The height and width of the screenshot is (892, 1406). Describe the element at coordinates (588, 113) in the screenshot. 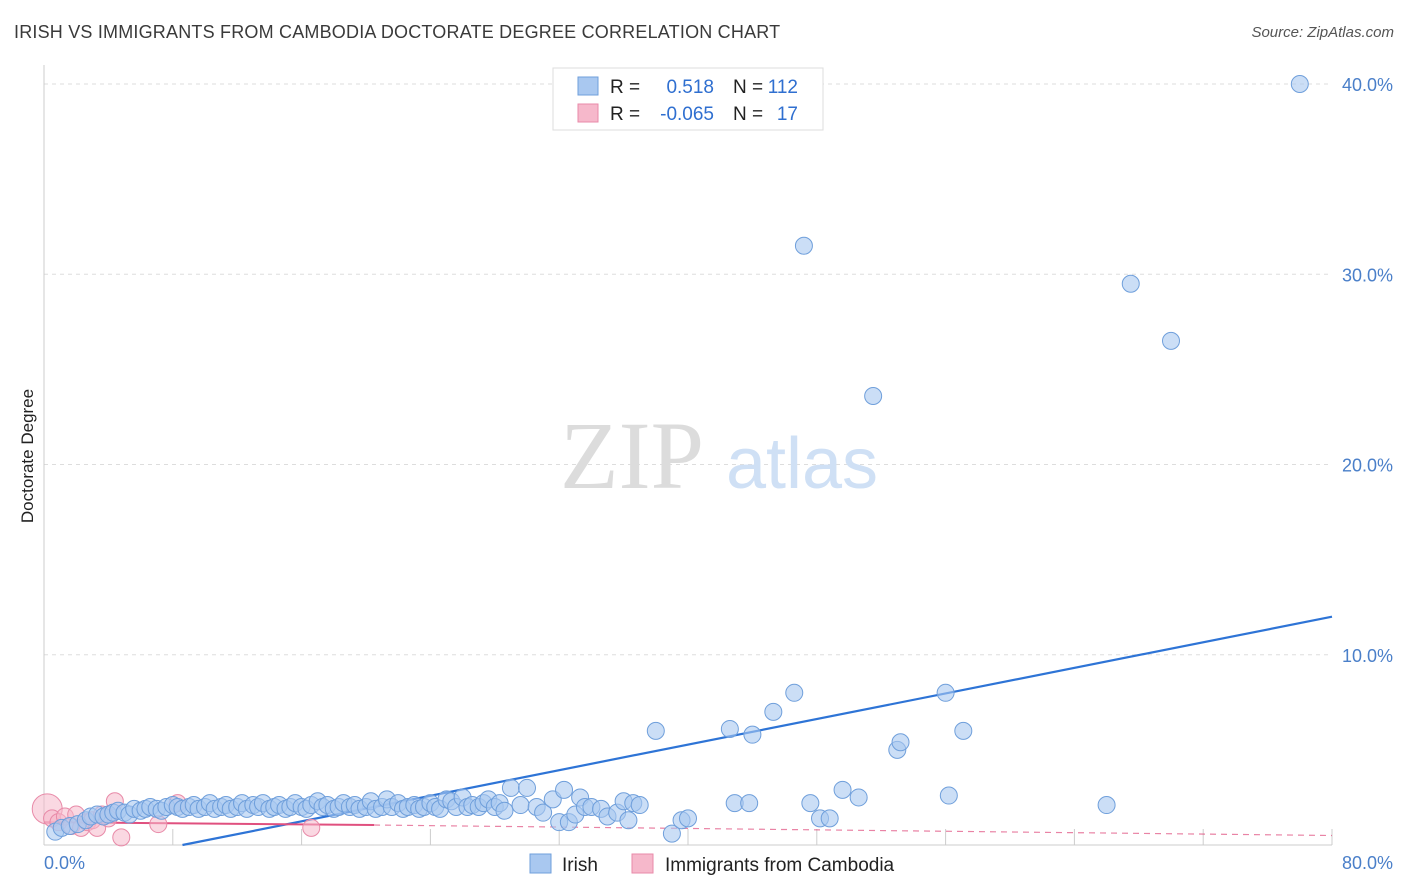

I see `legend-swatch-cambodia` at that location.